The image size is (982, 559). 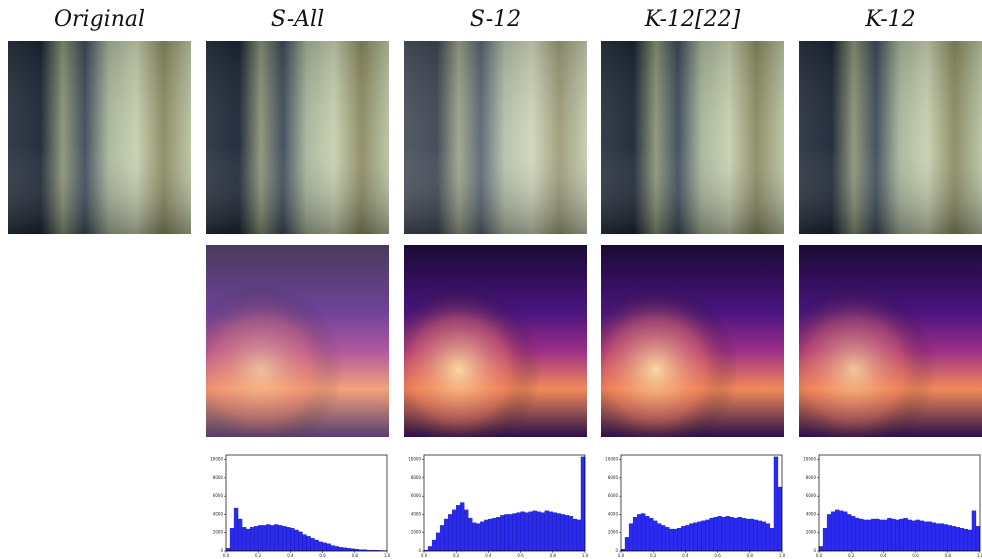 What do you see at coordinates (99, 19) in the screenshot?
I see `column-title: Original` at bounding box center [99, 19].